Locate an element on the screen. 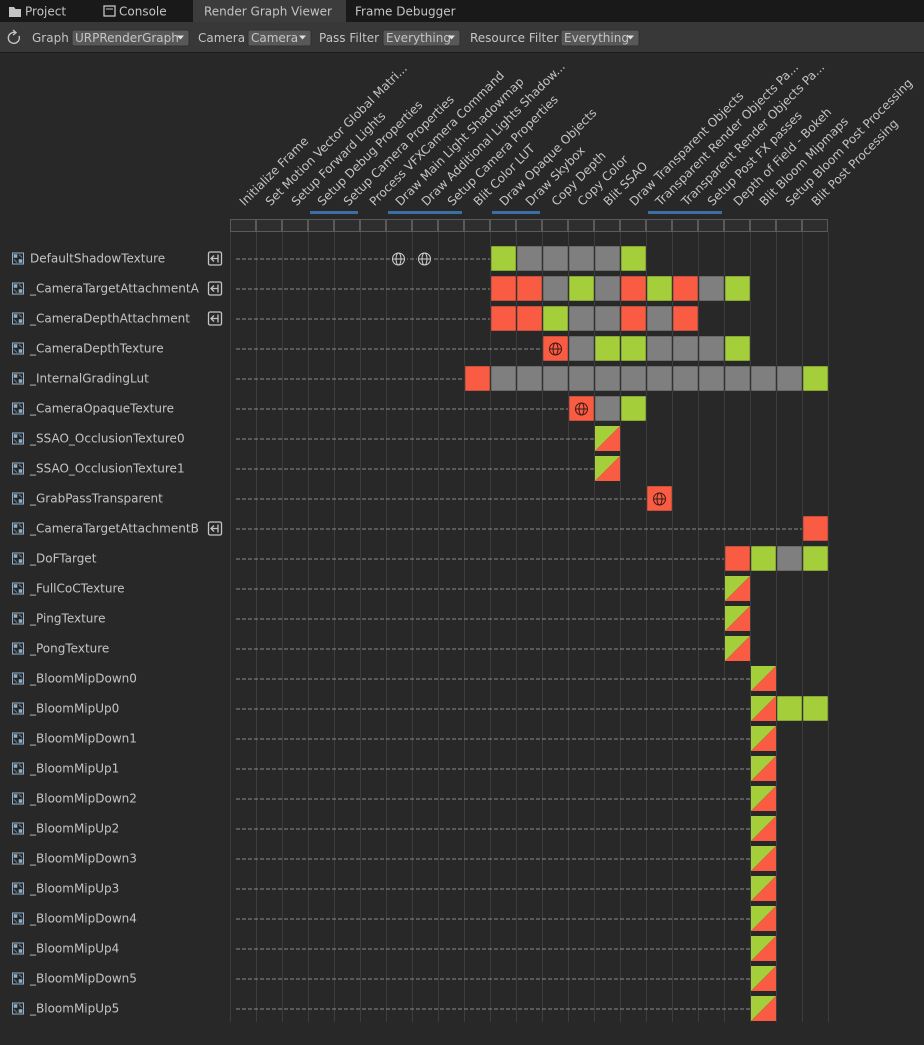 This screenshot has width=924, height=1045. resource-name: _PongTexture is located at coordinates (69, 649).